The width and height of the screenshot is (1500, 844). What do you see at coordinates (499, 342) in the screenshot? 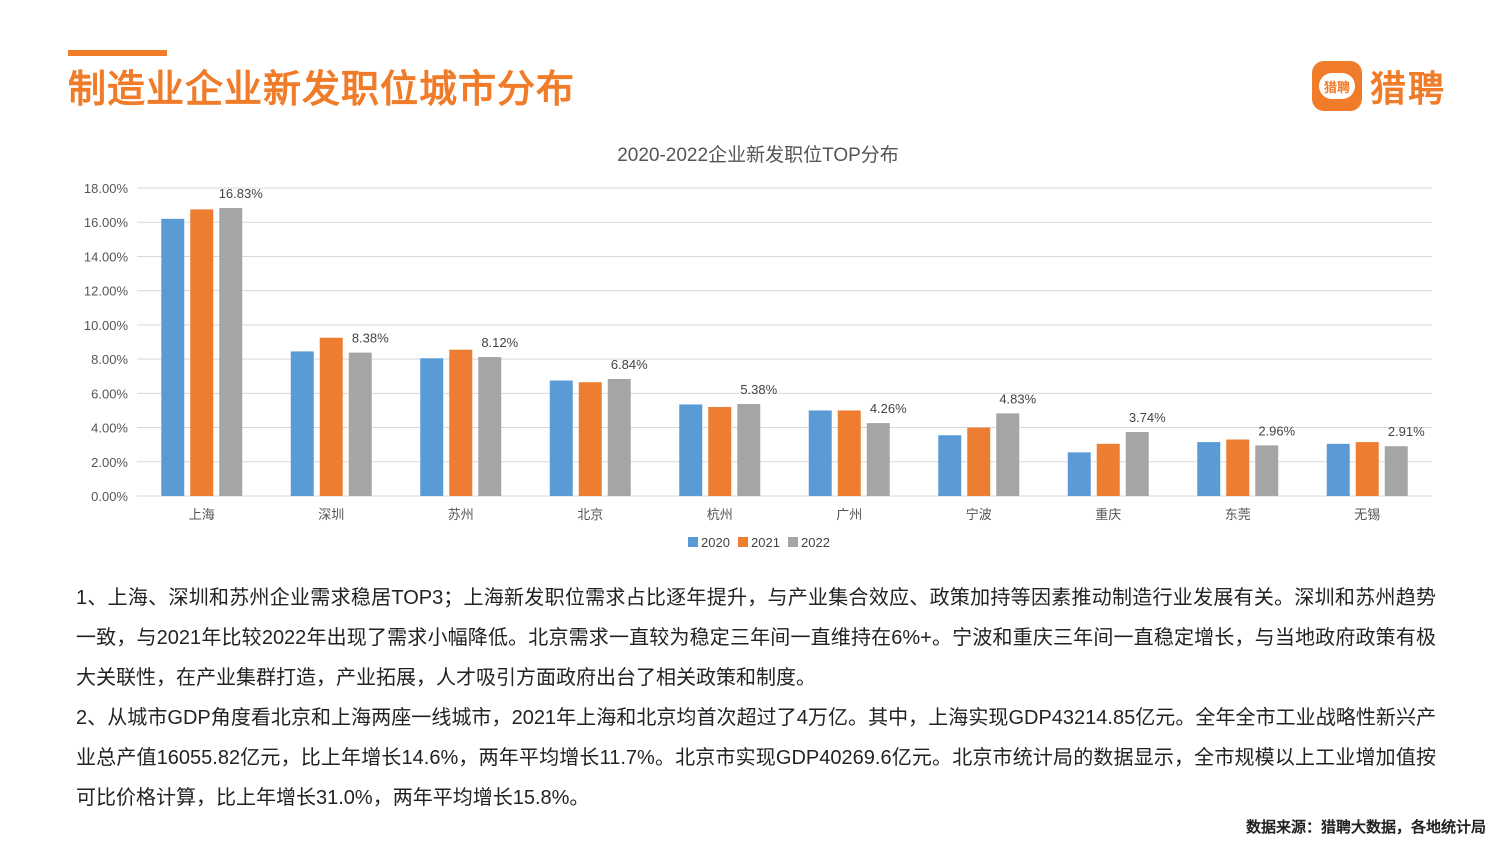
I see `data-label: 8.12%` at bounding box center [499, 342].